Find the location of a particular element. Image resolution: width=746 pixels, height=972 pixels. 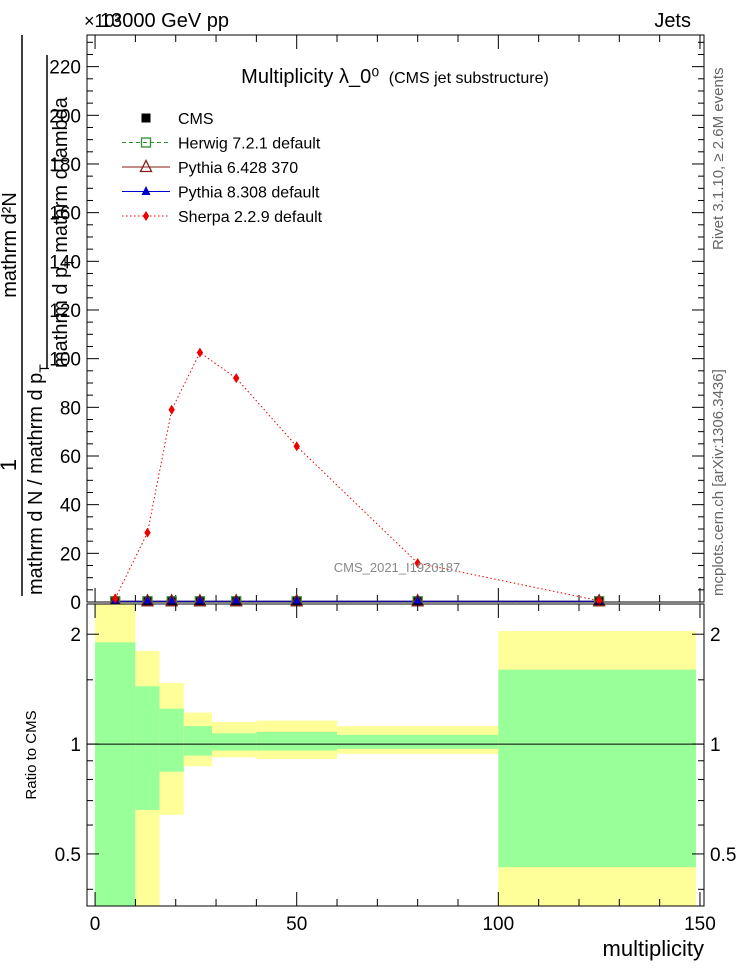

x-tick-label: 100 is located at coordinates (498, 924).